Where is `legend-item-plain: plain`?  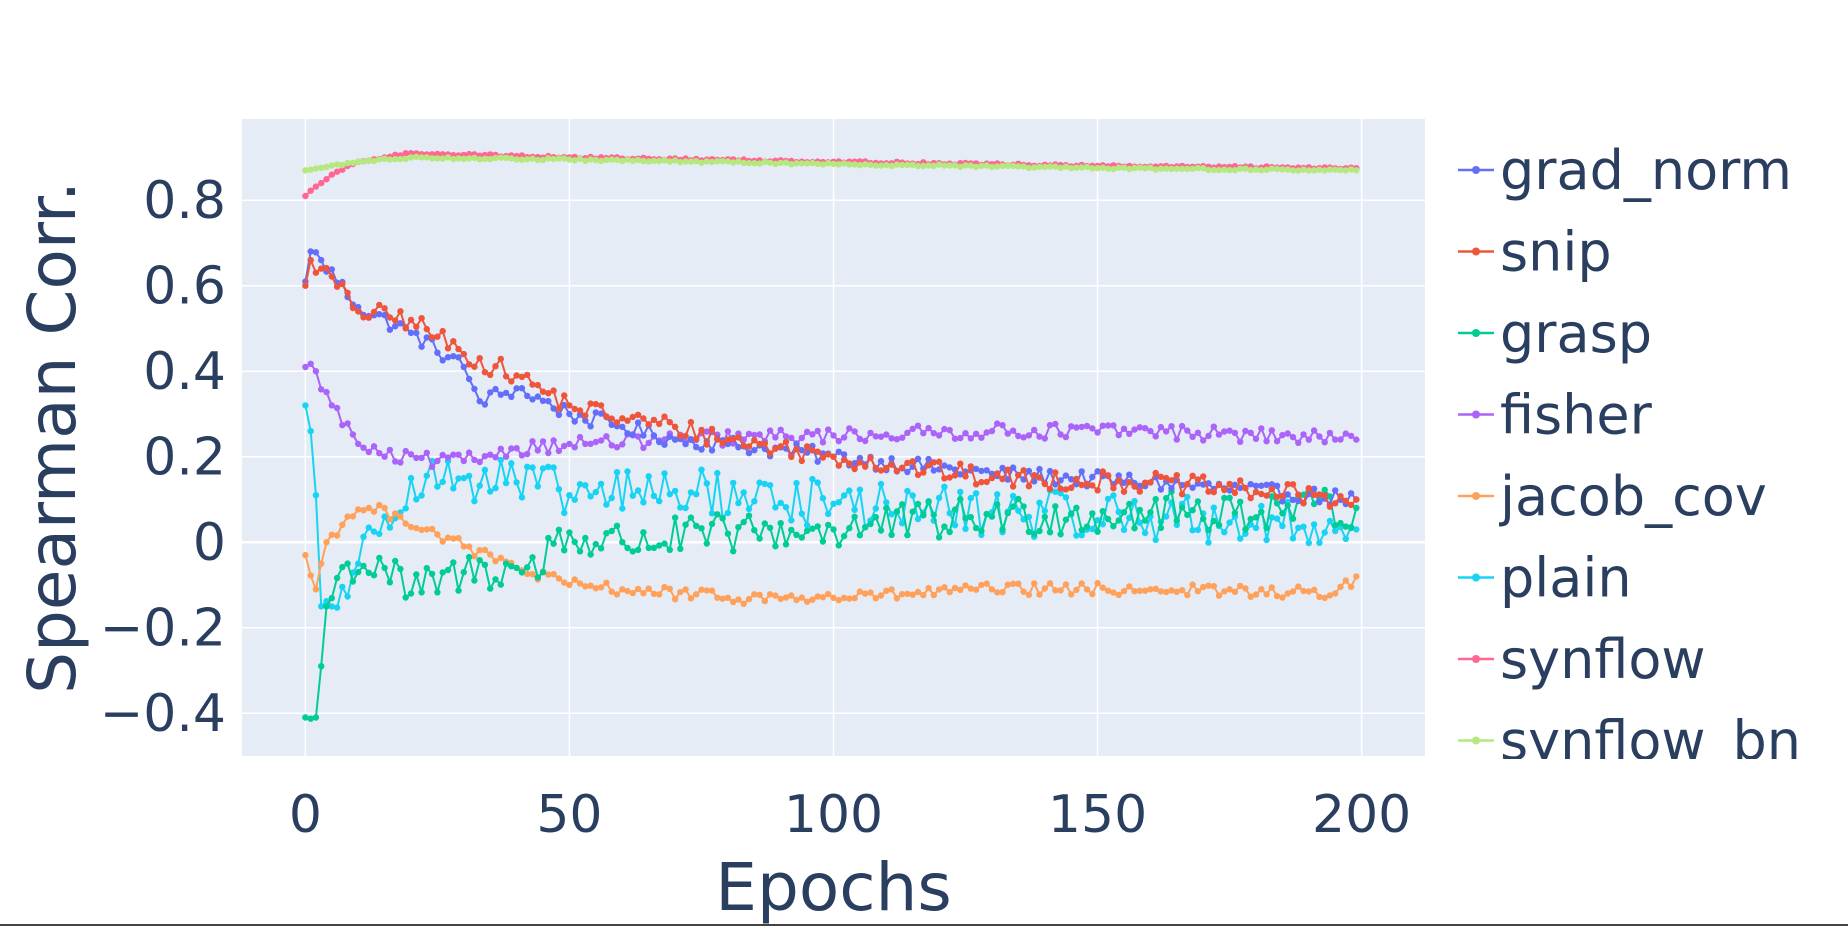
legend-item-plain: plain is located at coordinates (1545, 578).